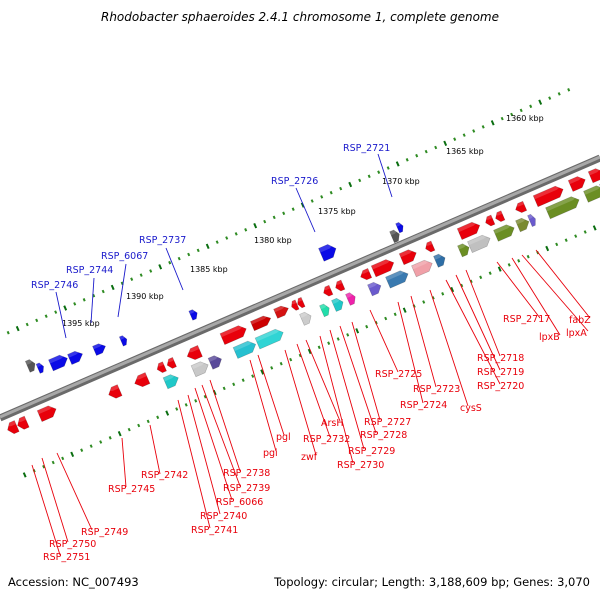 The height and width of the screenshot is (600, 600). Describe the element at coordinates (580, 320) in the screenshot. I see `gene-label: fabZ` at that location.